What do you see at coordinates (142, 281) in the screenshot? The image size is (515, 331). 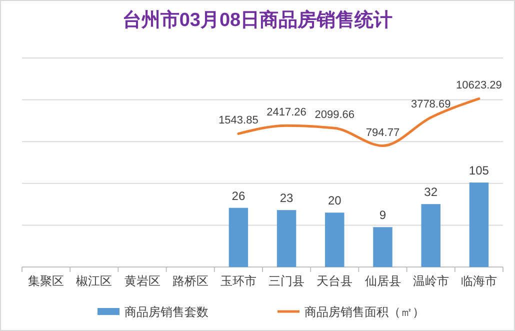 I see `x-tick-label: 黄岩区` at bounding box center [142, 281].